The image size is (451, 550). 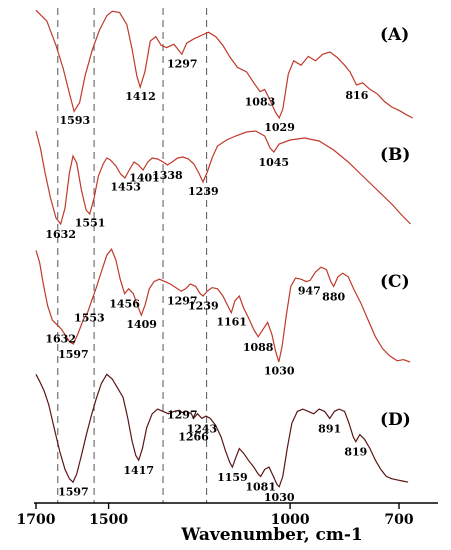 What do you see at coordinates (167, 175) in the screenshot?
I see `peak-label: 1338` at bounding box center [167, 175].